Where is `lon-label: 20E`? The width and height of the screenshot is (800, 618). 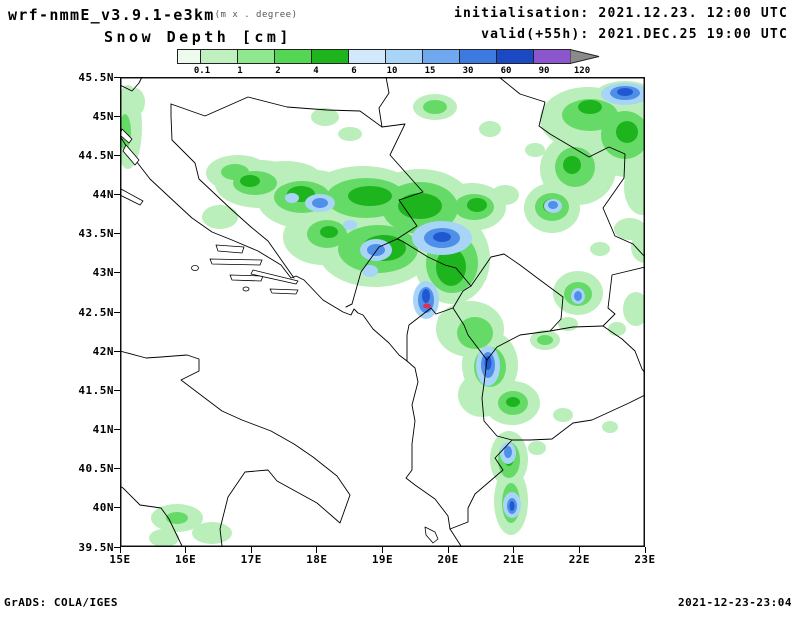
lon-label: 20E is located at coordinates (448, 559).